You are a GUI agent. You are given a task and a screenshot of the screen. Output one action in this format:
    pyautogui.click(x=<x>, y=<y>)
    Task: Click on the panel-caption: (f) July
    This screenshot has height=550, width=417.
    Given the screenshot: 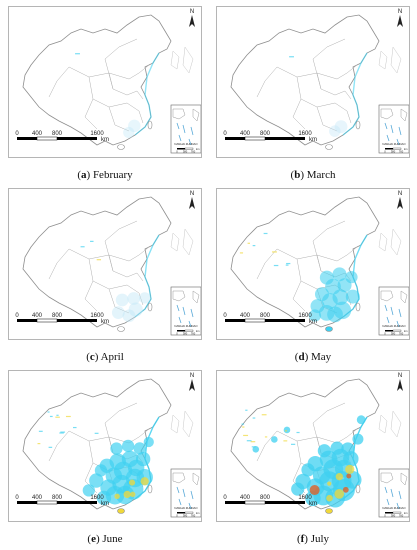 What is the action you would take?
    pyautogui.click(x=313, y=539)
    